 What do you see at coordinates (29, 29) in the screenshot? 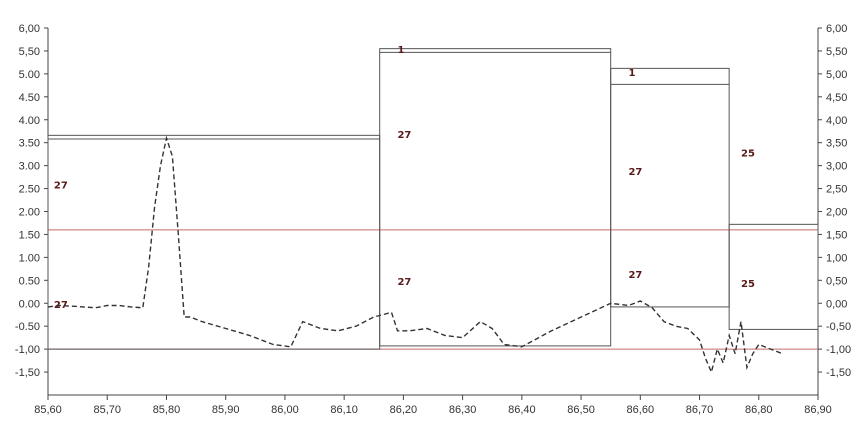
I see `y-tick-label-left: 6,00` at bounding box center [29, 29].